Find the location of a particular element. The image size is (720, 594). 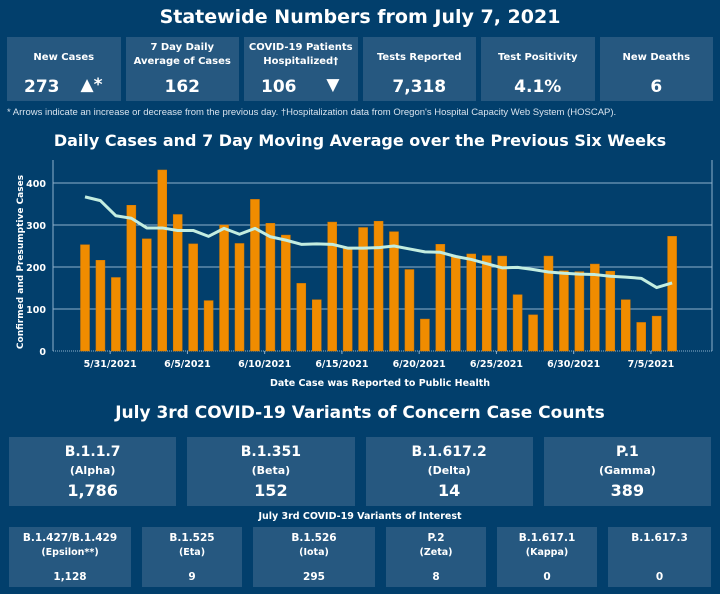

moving-average-line is located at coordinates (378, 242).